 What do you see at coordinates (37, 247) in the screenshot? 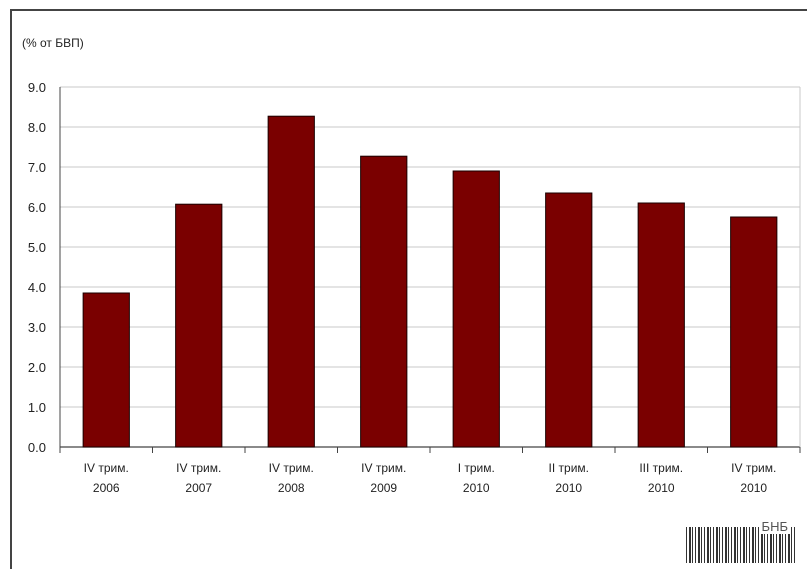
I see `y-tick-label: 5.0` at bounding box center [37, 247].